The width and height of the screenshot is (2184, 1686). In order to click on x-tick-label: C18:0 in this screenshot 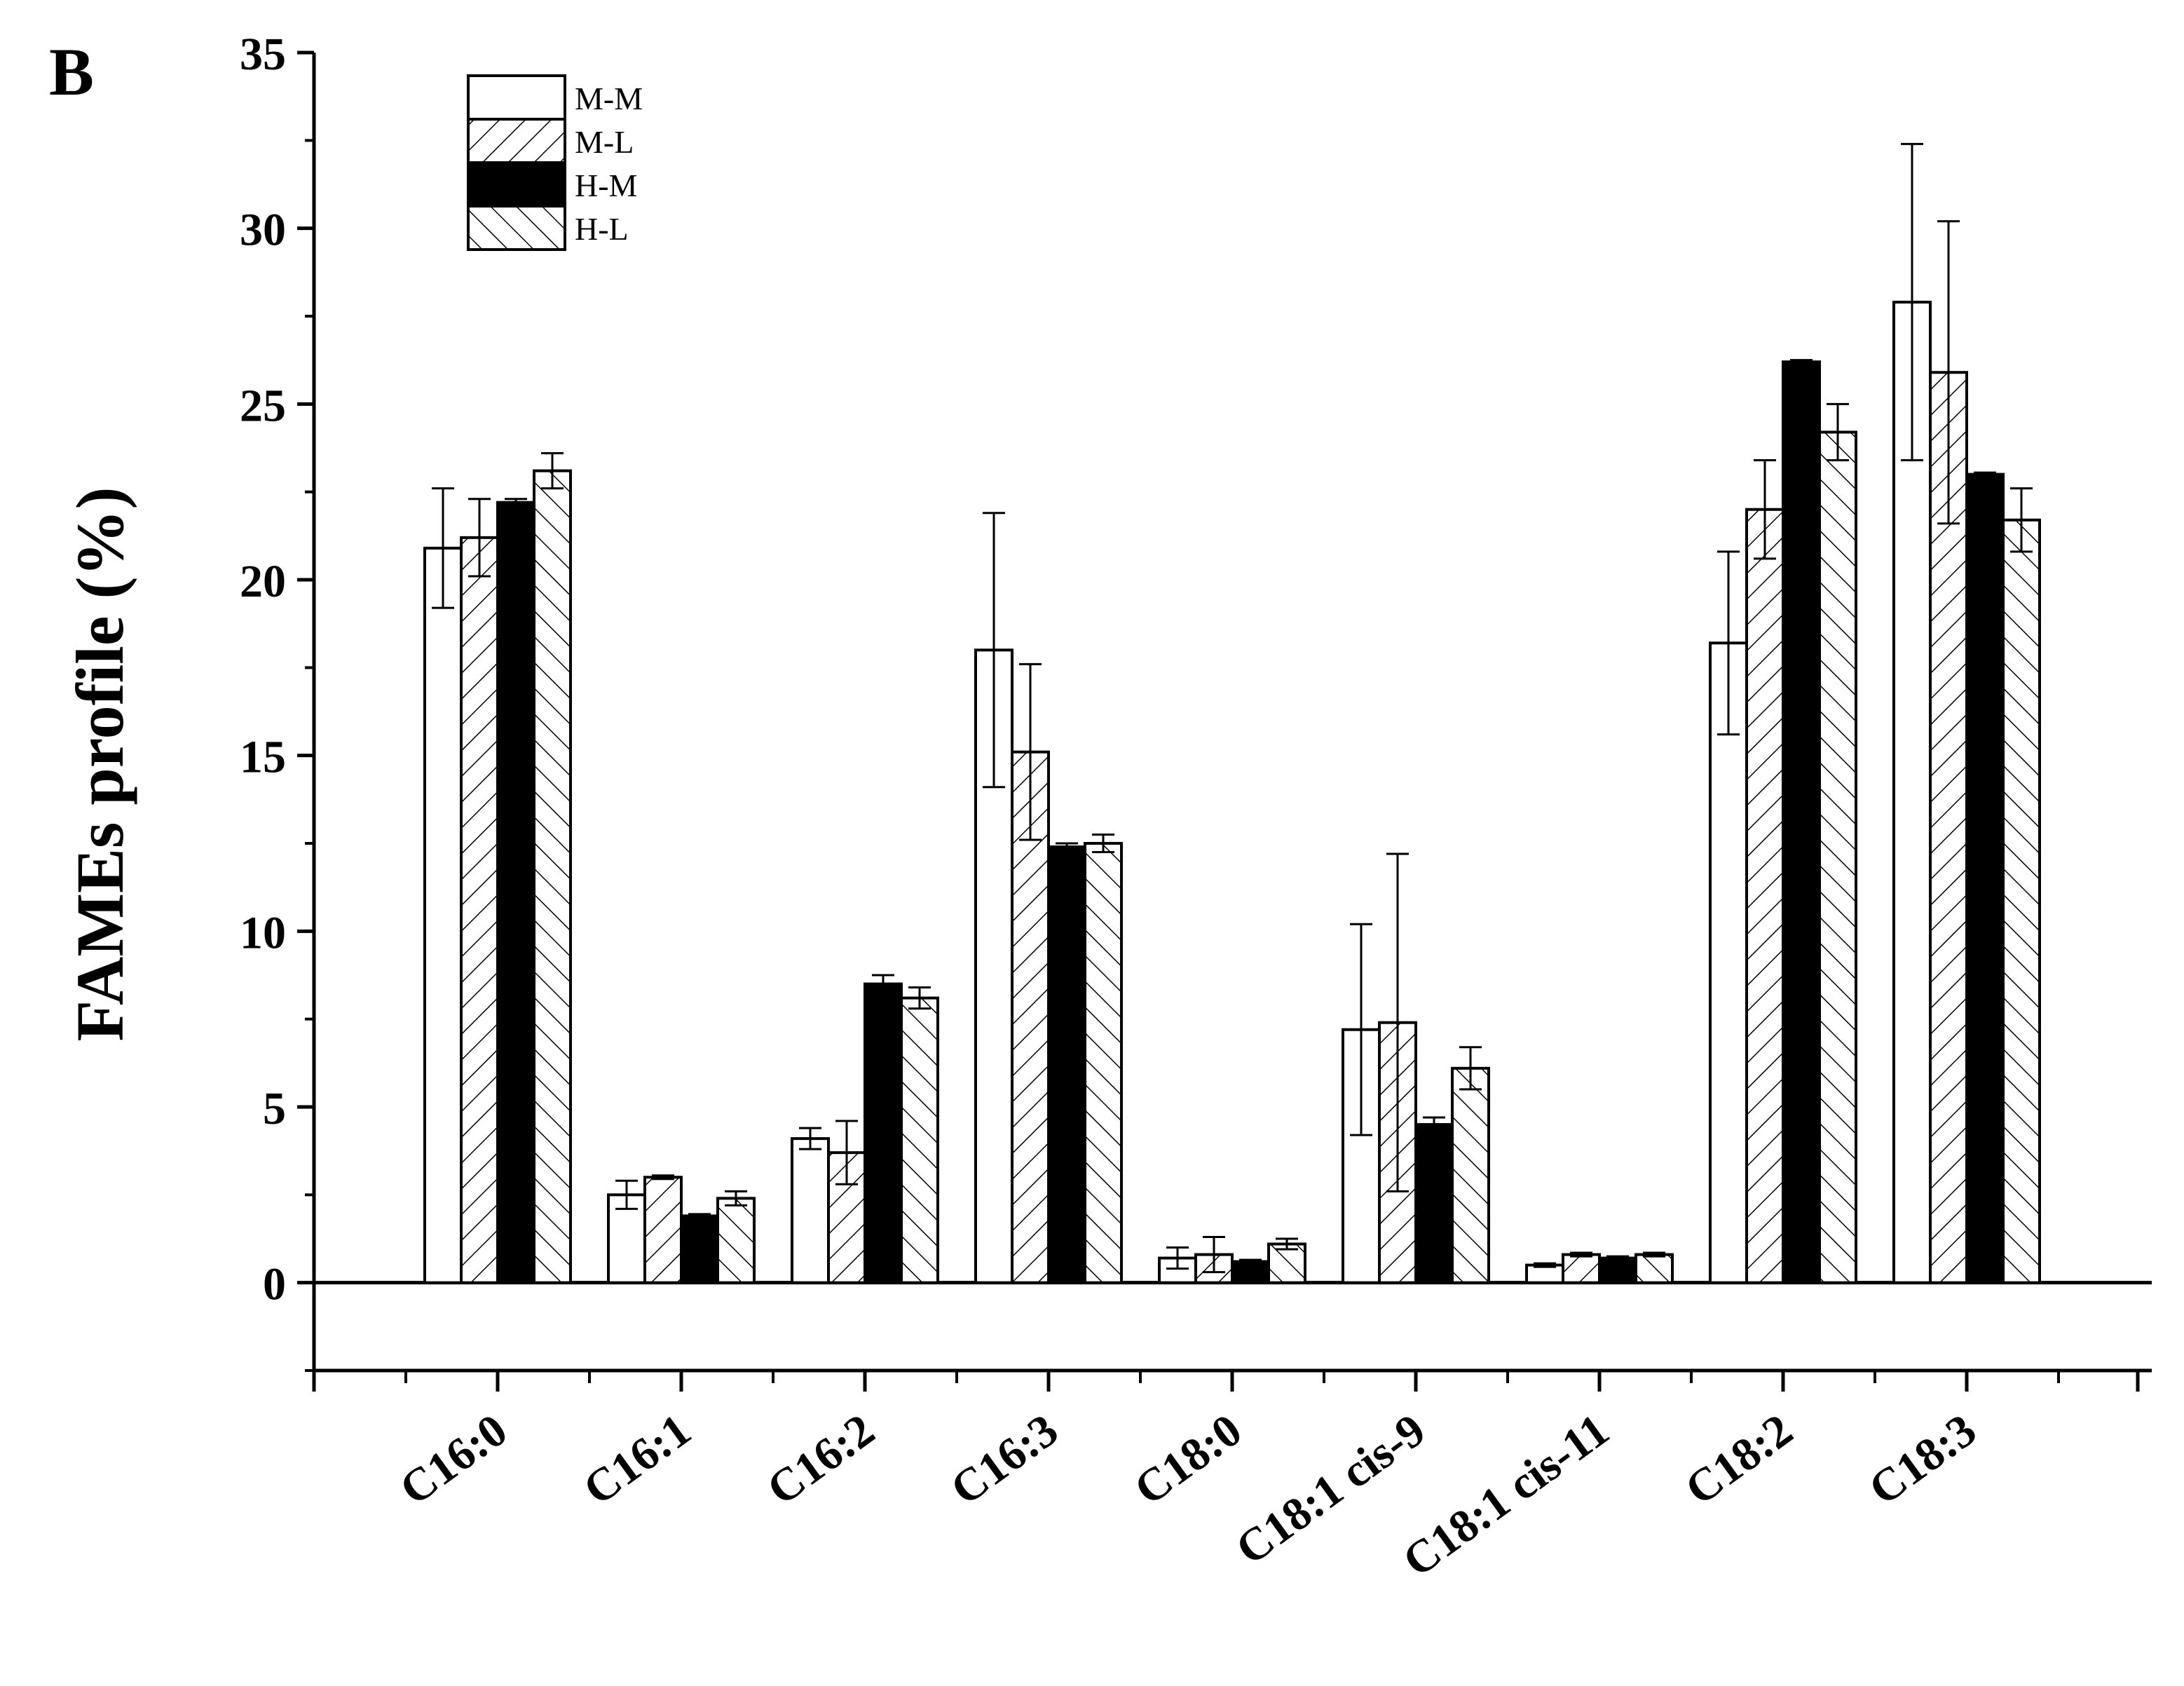, I will do `click(1187, 1460)`.